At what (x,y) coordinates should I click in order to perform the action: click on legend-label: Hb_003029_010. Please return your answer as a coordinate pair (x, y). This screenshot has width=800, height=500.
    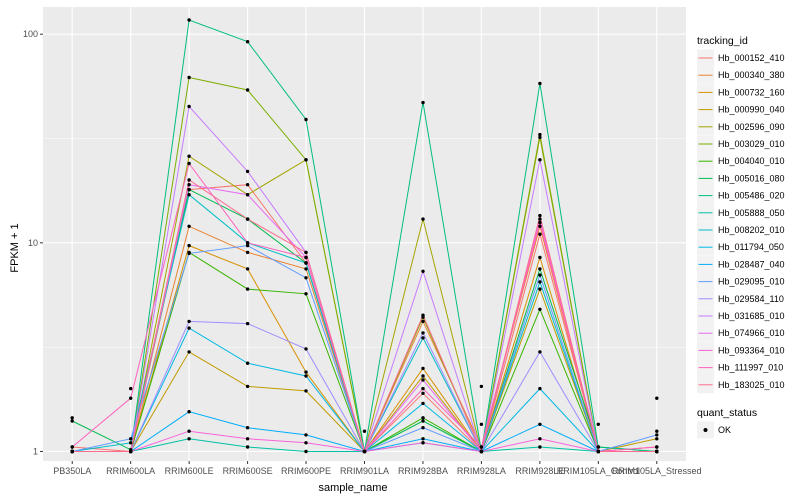
    Looking at the image, I should click on (751, 144).